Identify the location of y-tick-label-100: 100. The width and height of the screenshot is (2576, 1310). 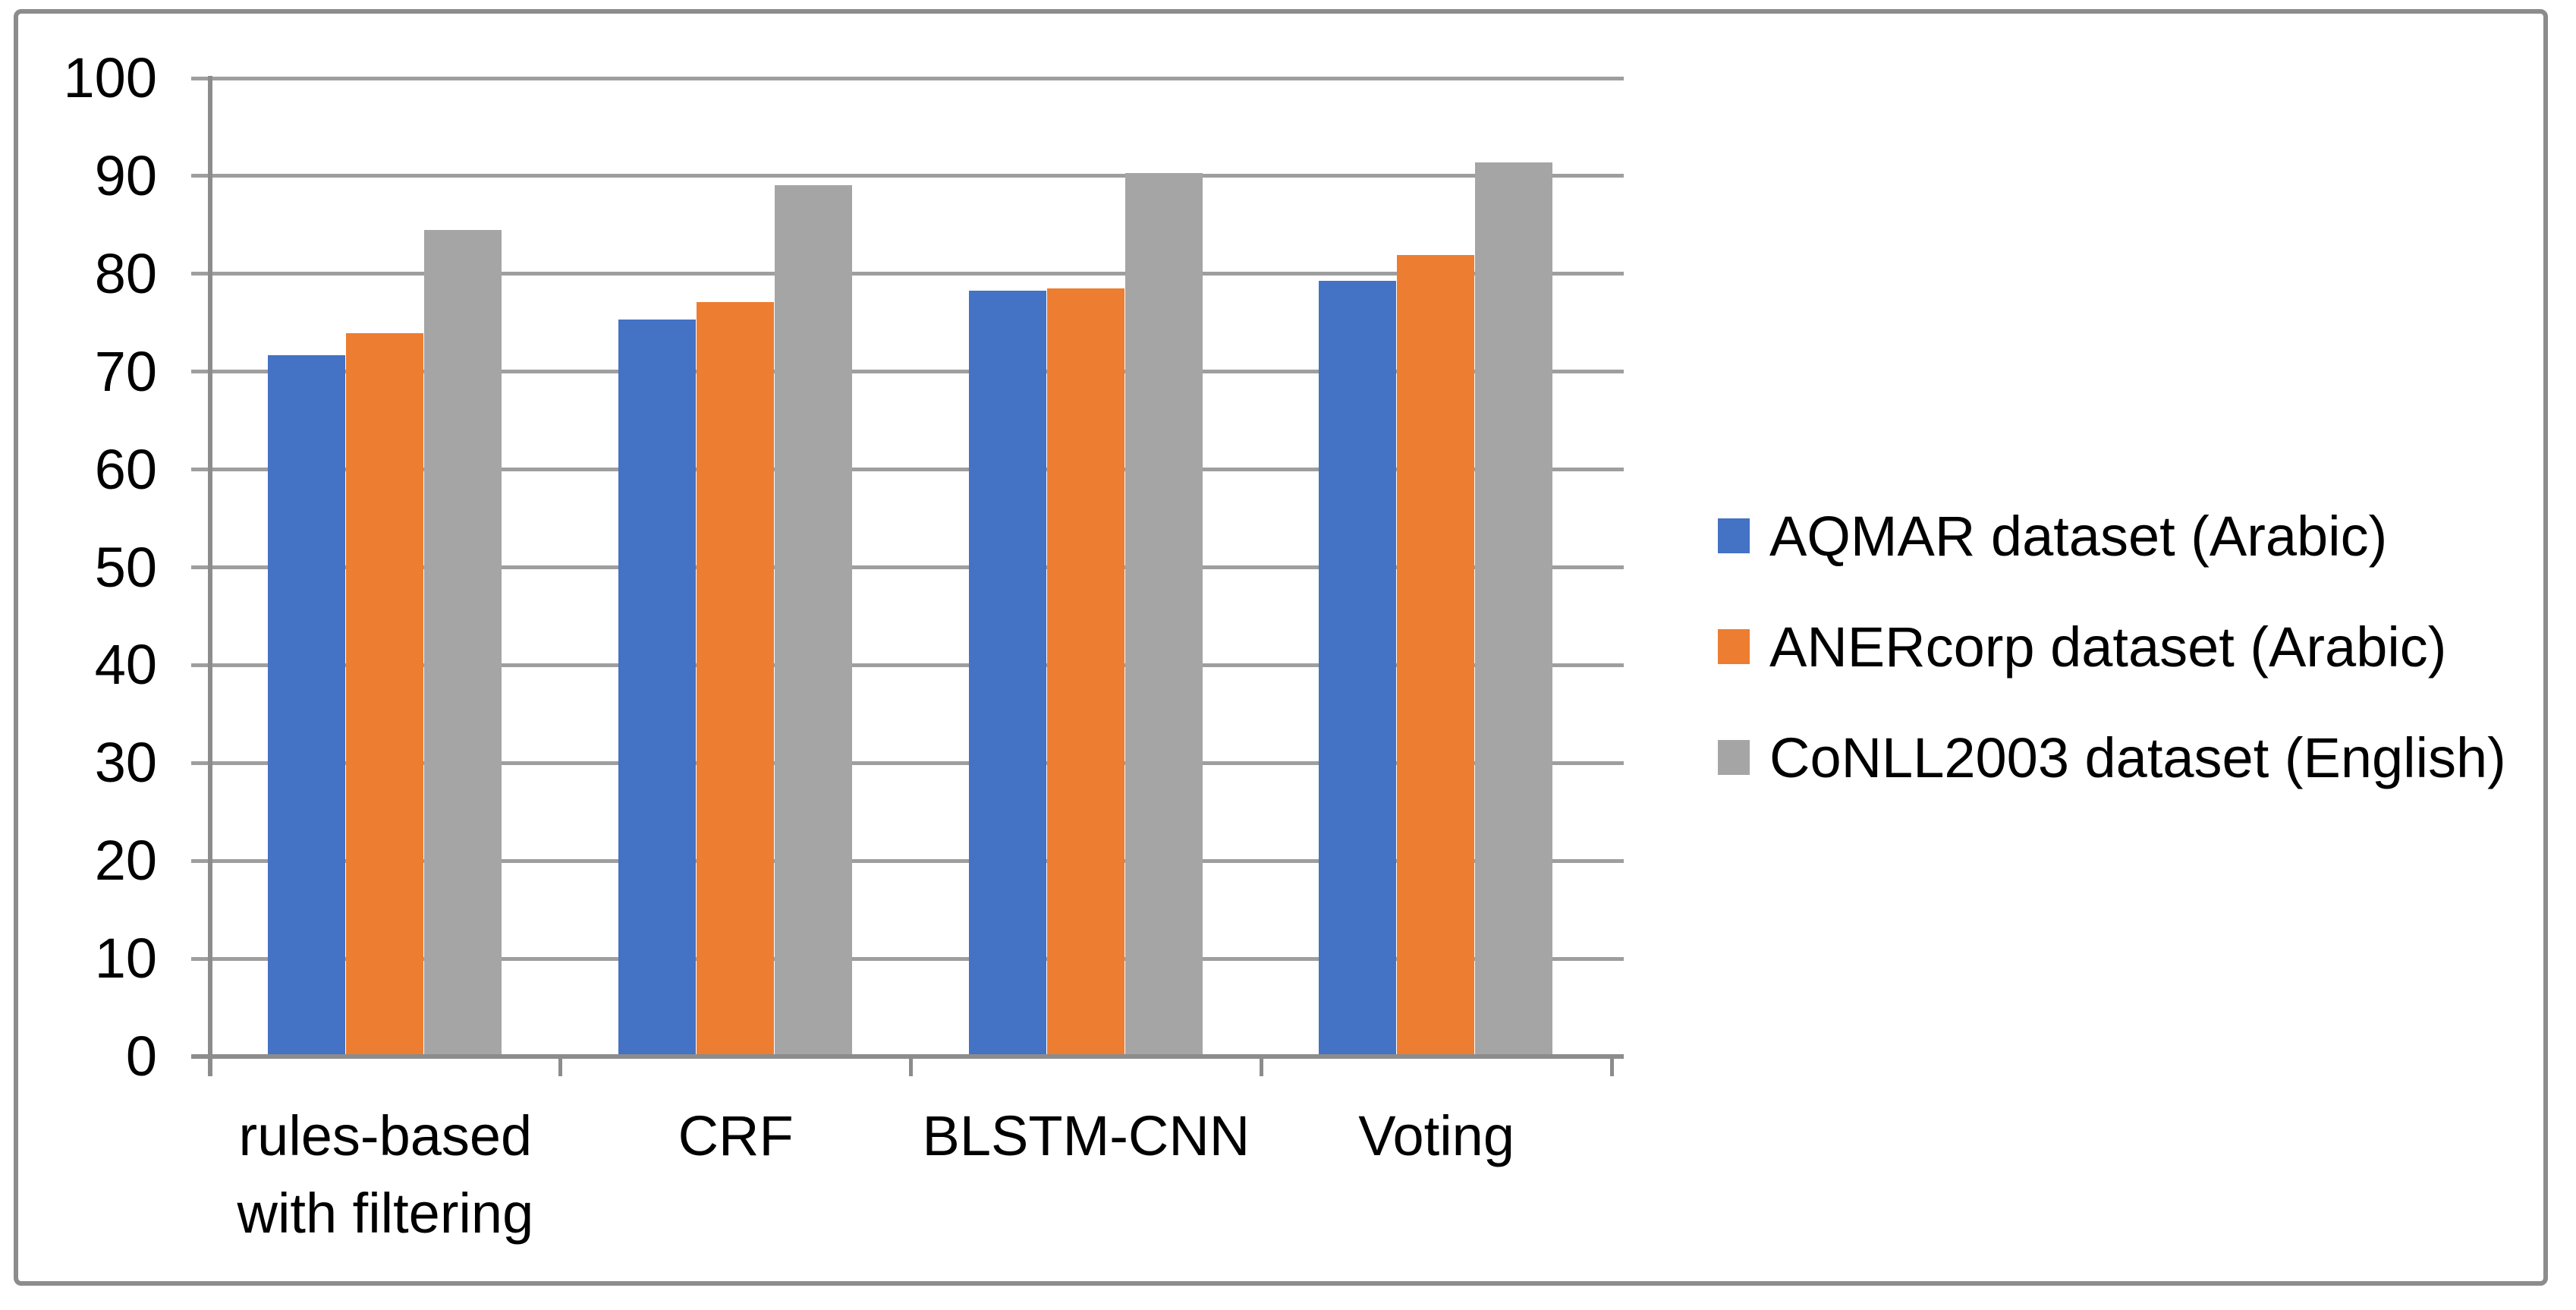
(110, 77).